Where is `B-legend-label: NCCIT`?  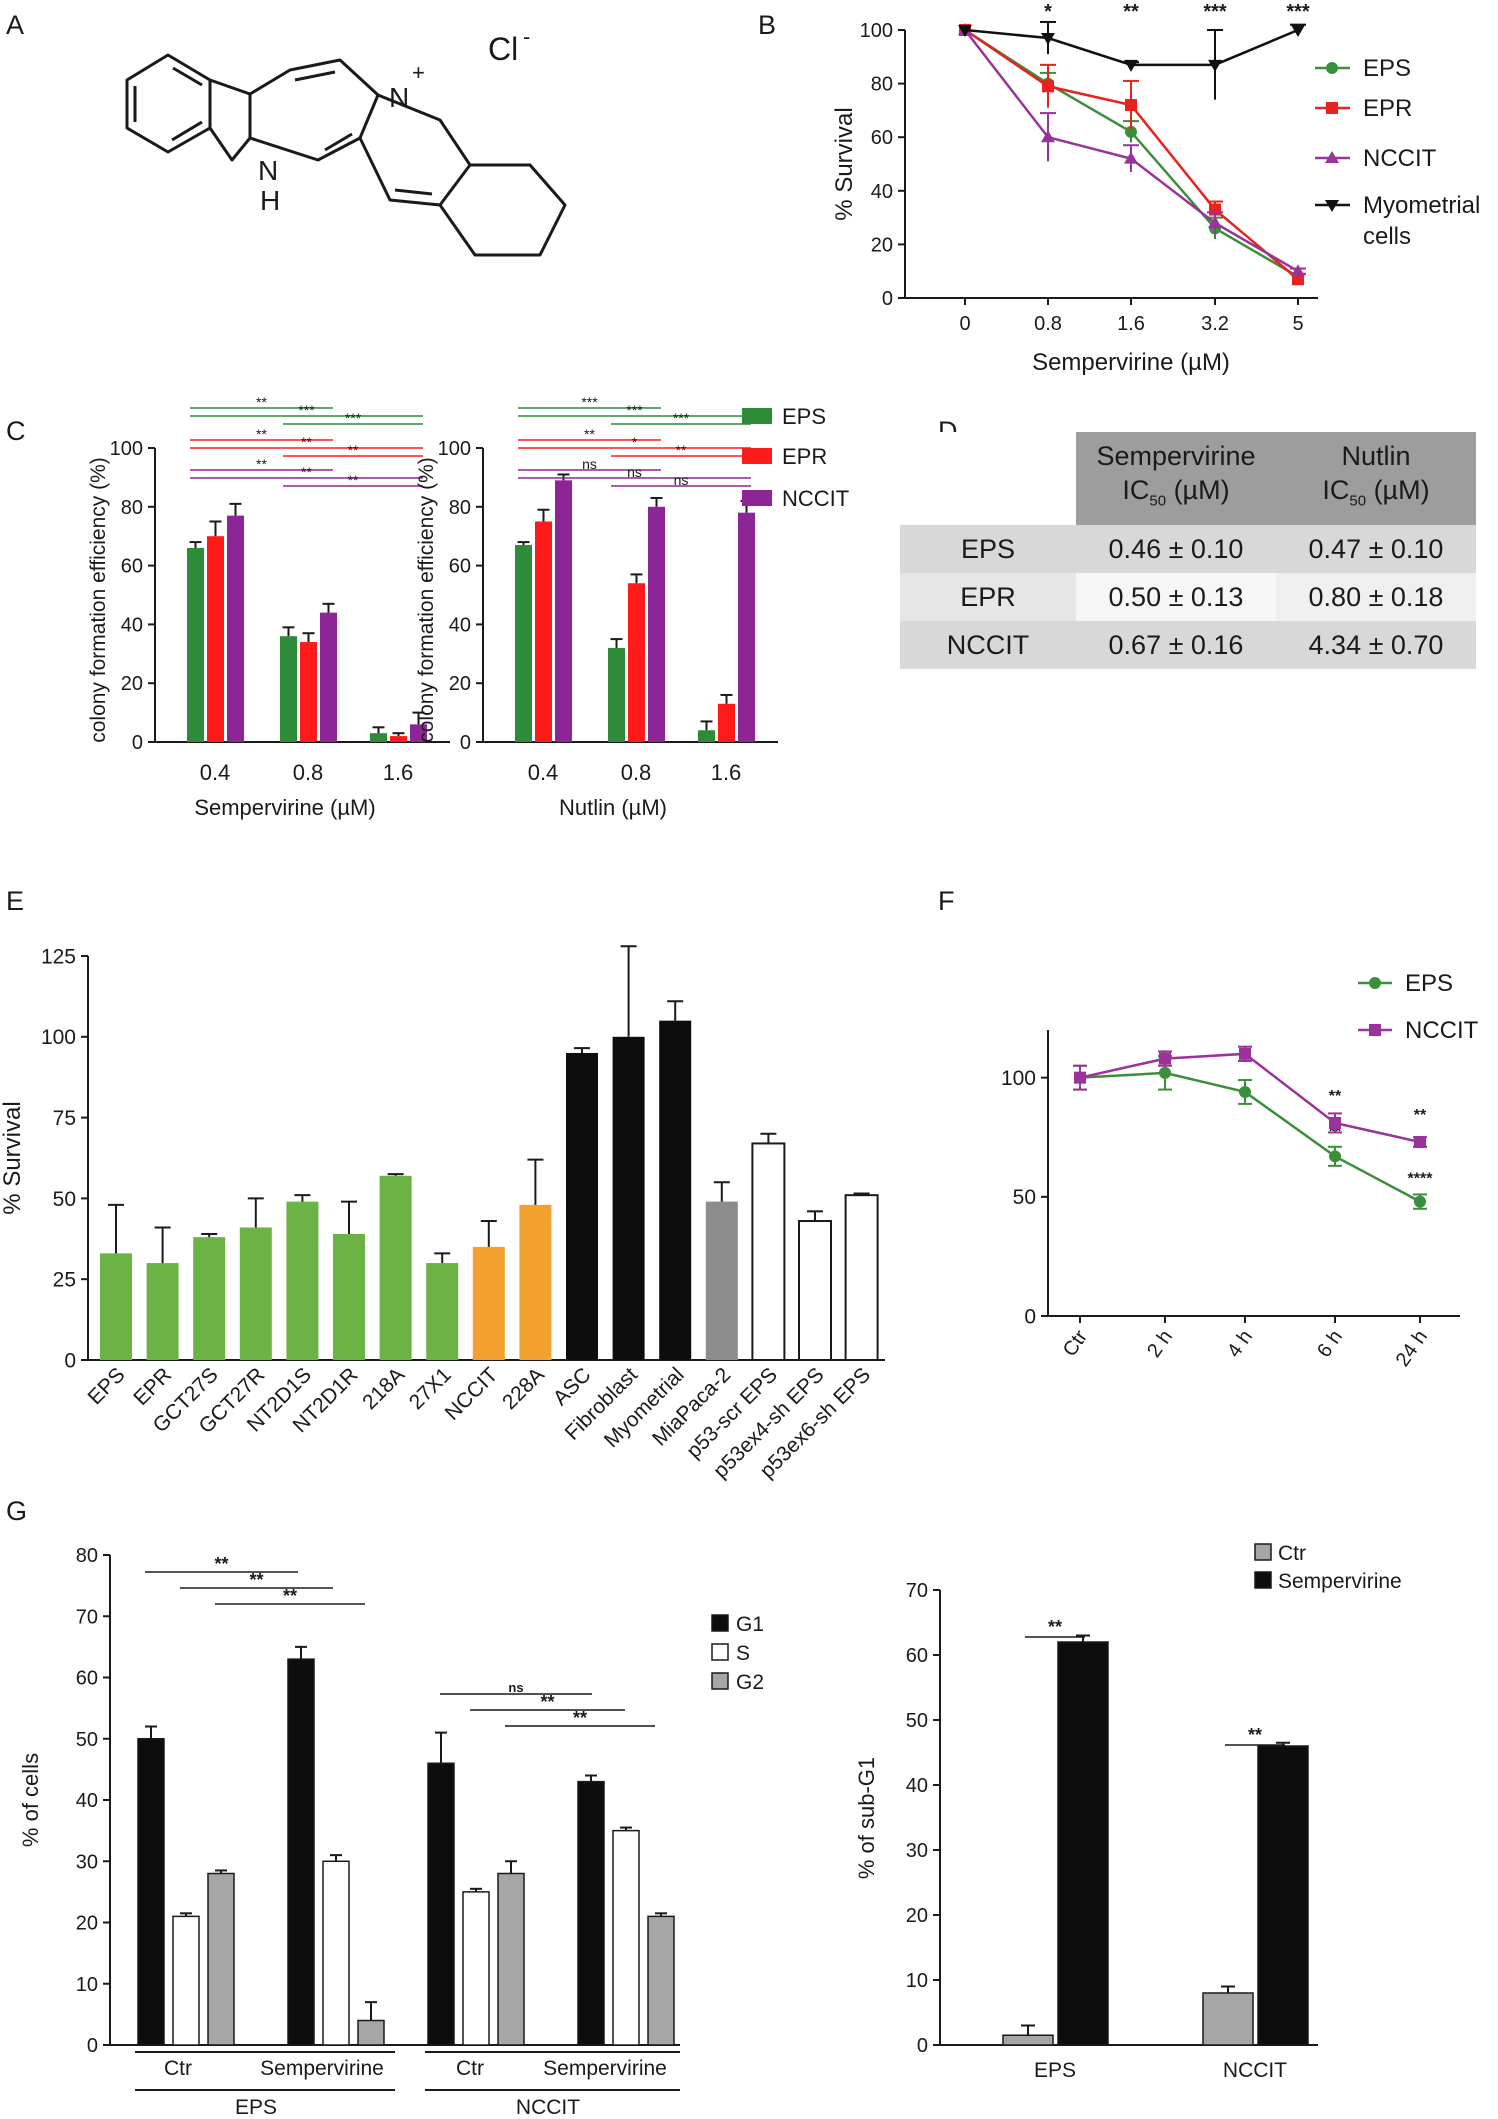 B-legend-label: NCCIT is located at coordinates (1400, 158).